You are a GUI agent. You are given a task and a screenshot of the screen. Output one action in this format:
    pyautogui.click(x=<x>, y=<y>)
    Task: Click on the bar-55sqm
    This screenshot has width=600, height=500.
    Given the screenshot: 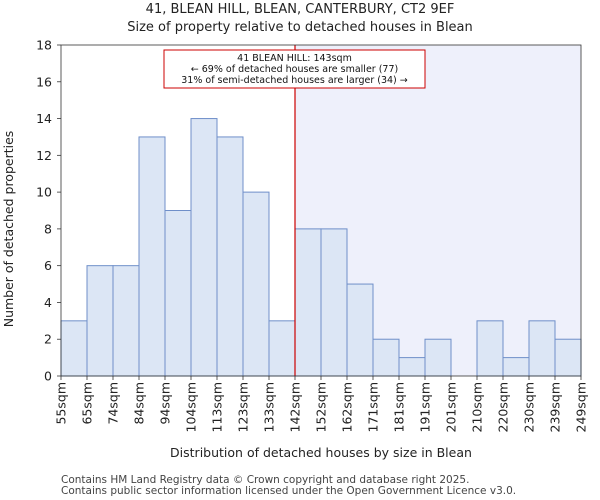 What is the action you would take?
    pyautogui.click(x=74, y=348)
    